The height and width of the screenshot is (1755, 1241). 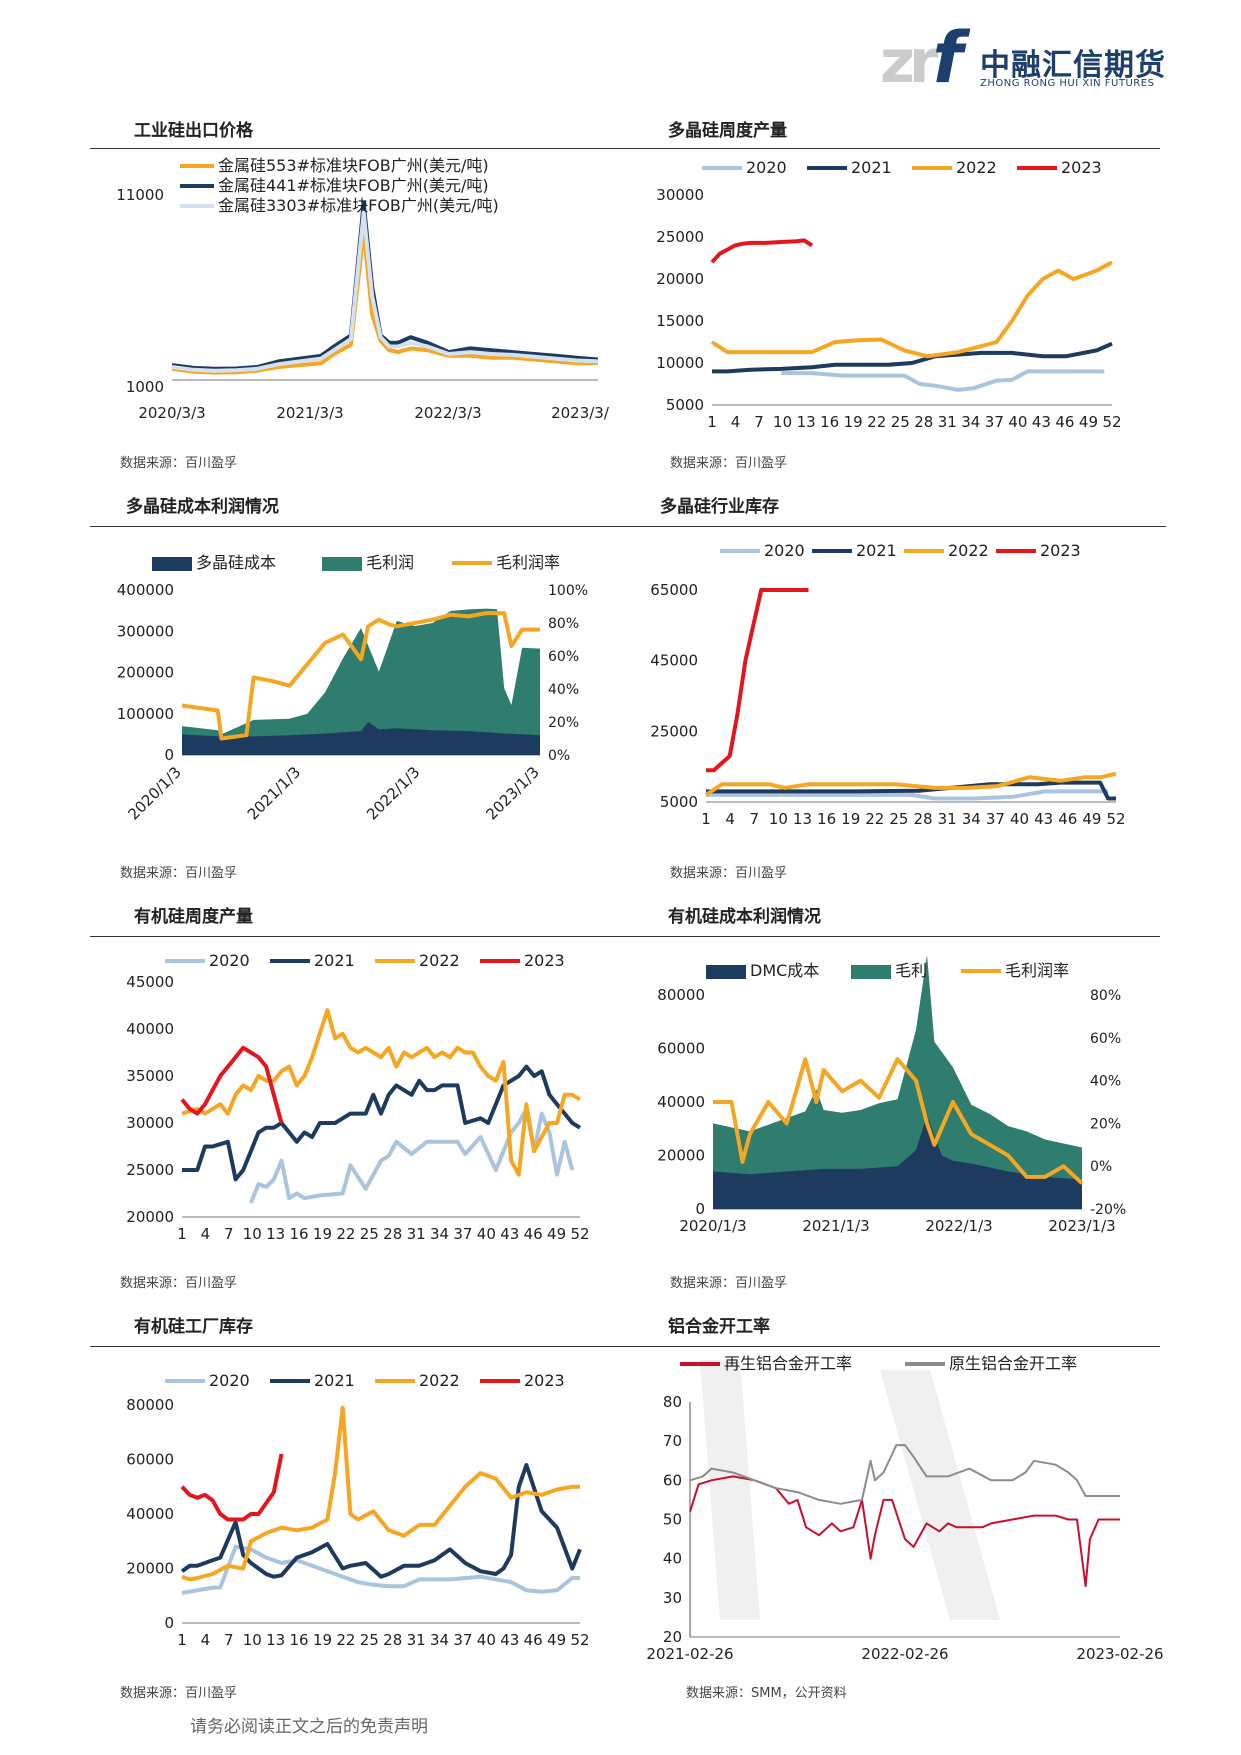 I want to click on y-tick-label: 60, so click(x=672, y=1480).